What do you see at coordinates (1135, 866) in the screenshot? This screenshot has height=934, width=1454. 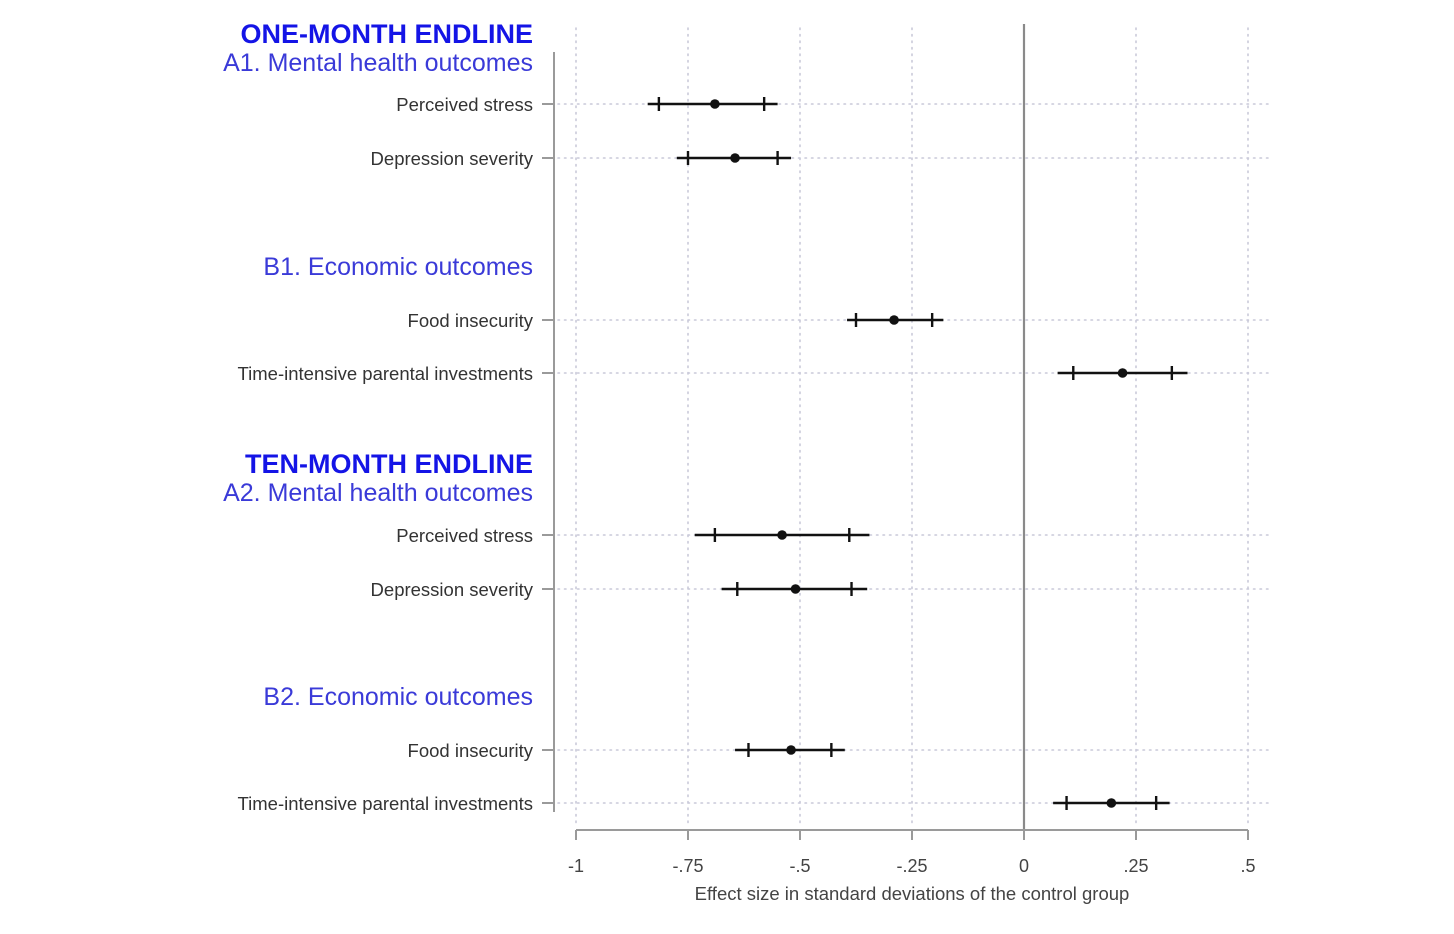 I see `x-tick-label: .25` at bounding box center [1135, 866].